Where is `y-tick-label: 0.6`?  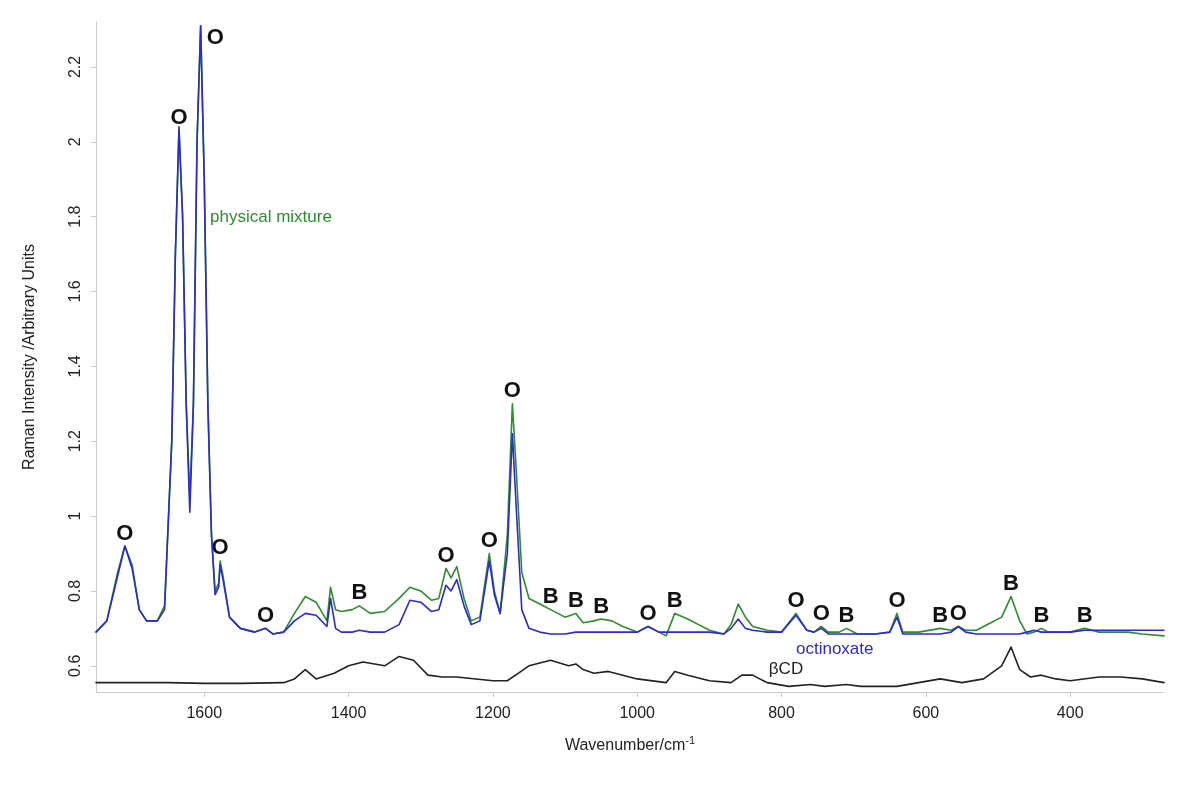
y-tick-label: 0.6 is located at coordinates (74, 665).